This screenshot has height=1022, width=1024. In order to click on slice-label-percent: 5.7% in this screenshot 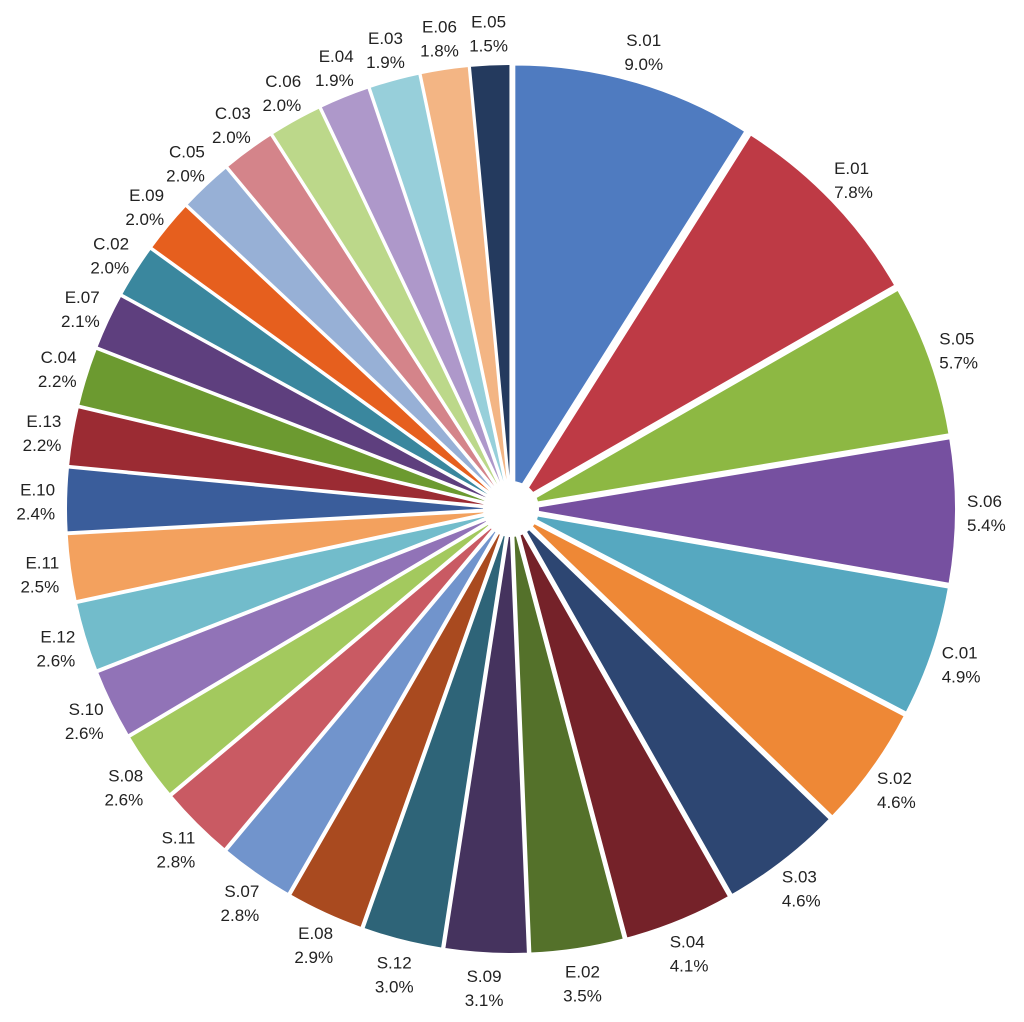, I will do `click(958, 363)`.